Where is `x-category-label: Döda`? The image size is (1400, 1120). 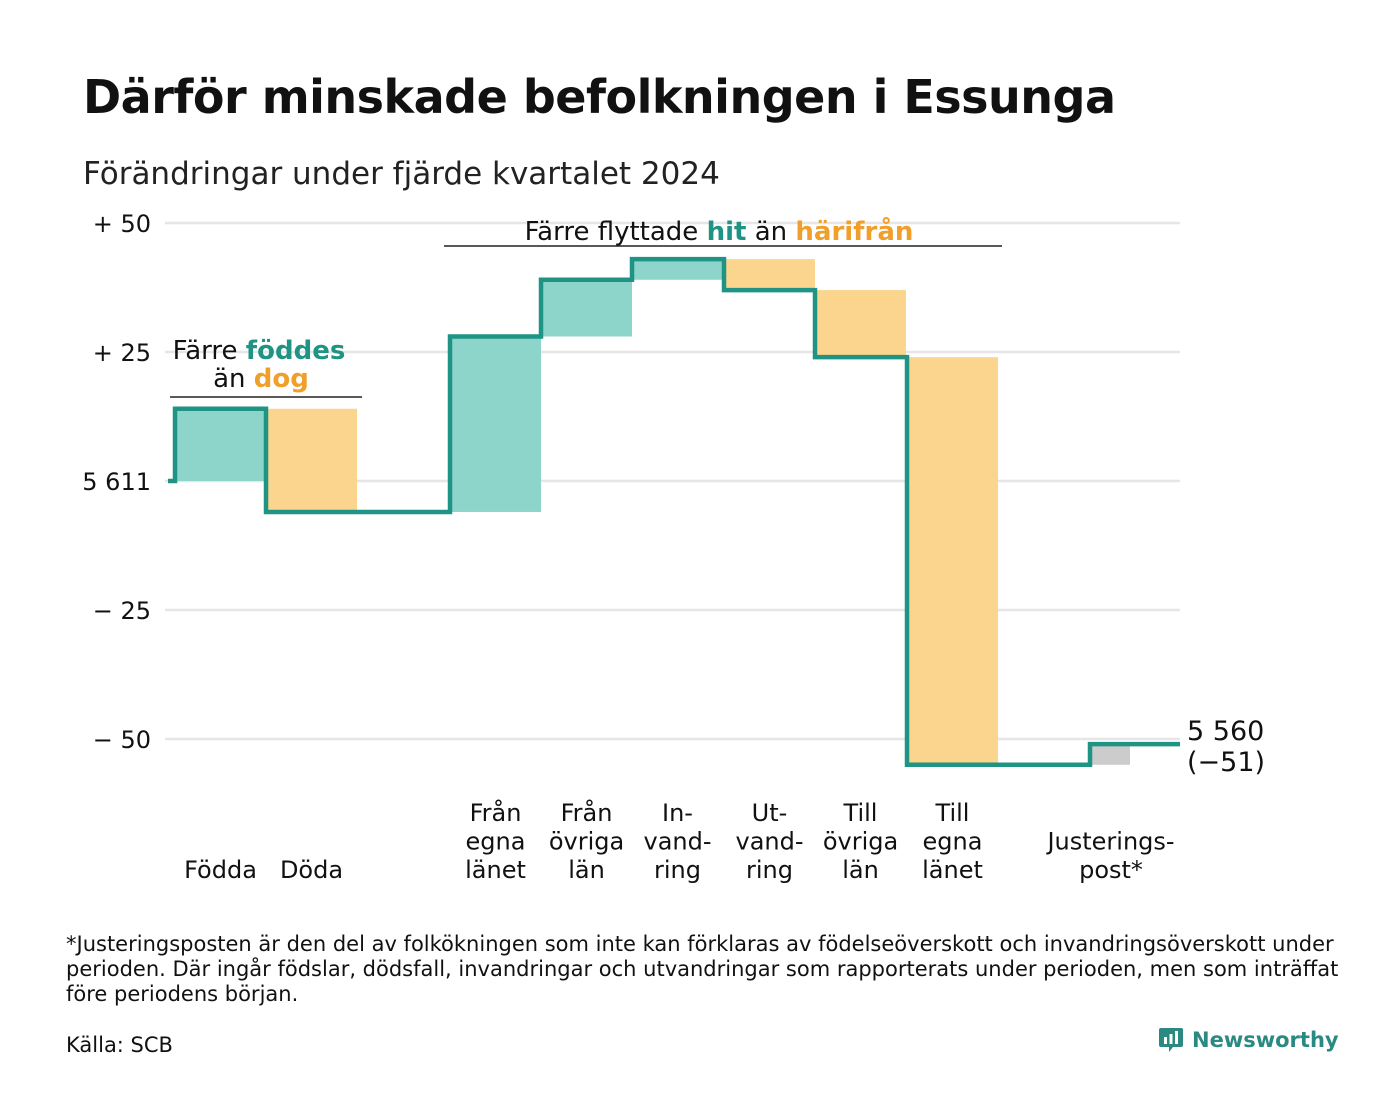
x-category-label: Döda is located at coordinates (311, 870).